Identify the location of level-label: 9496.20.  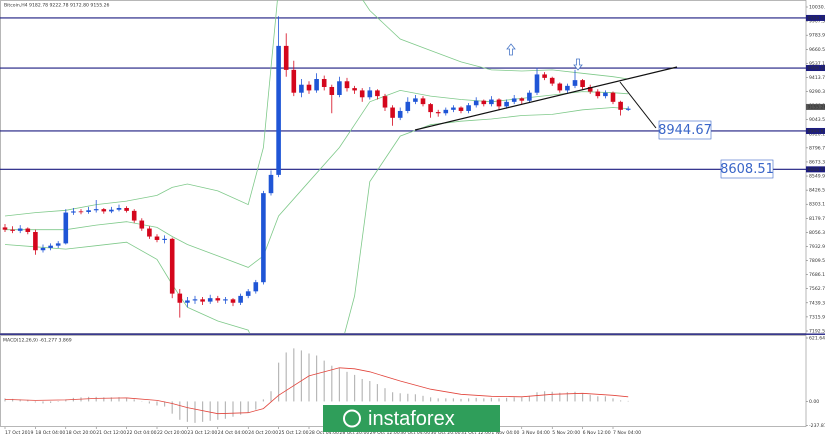
(816, 69).